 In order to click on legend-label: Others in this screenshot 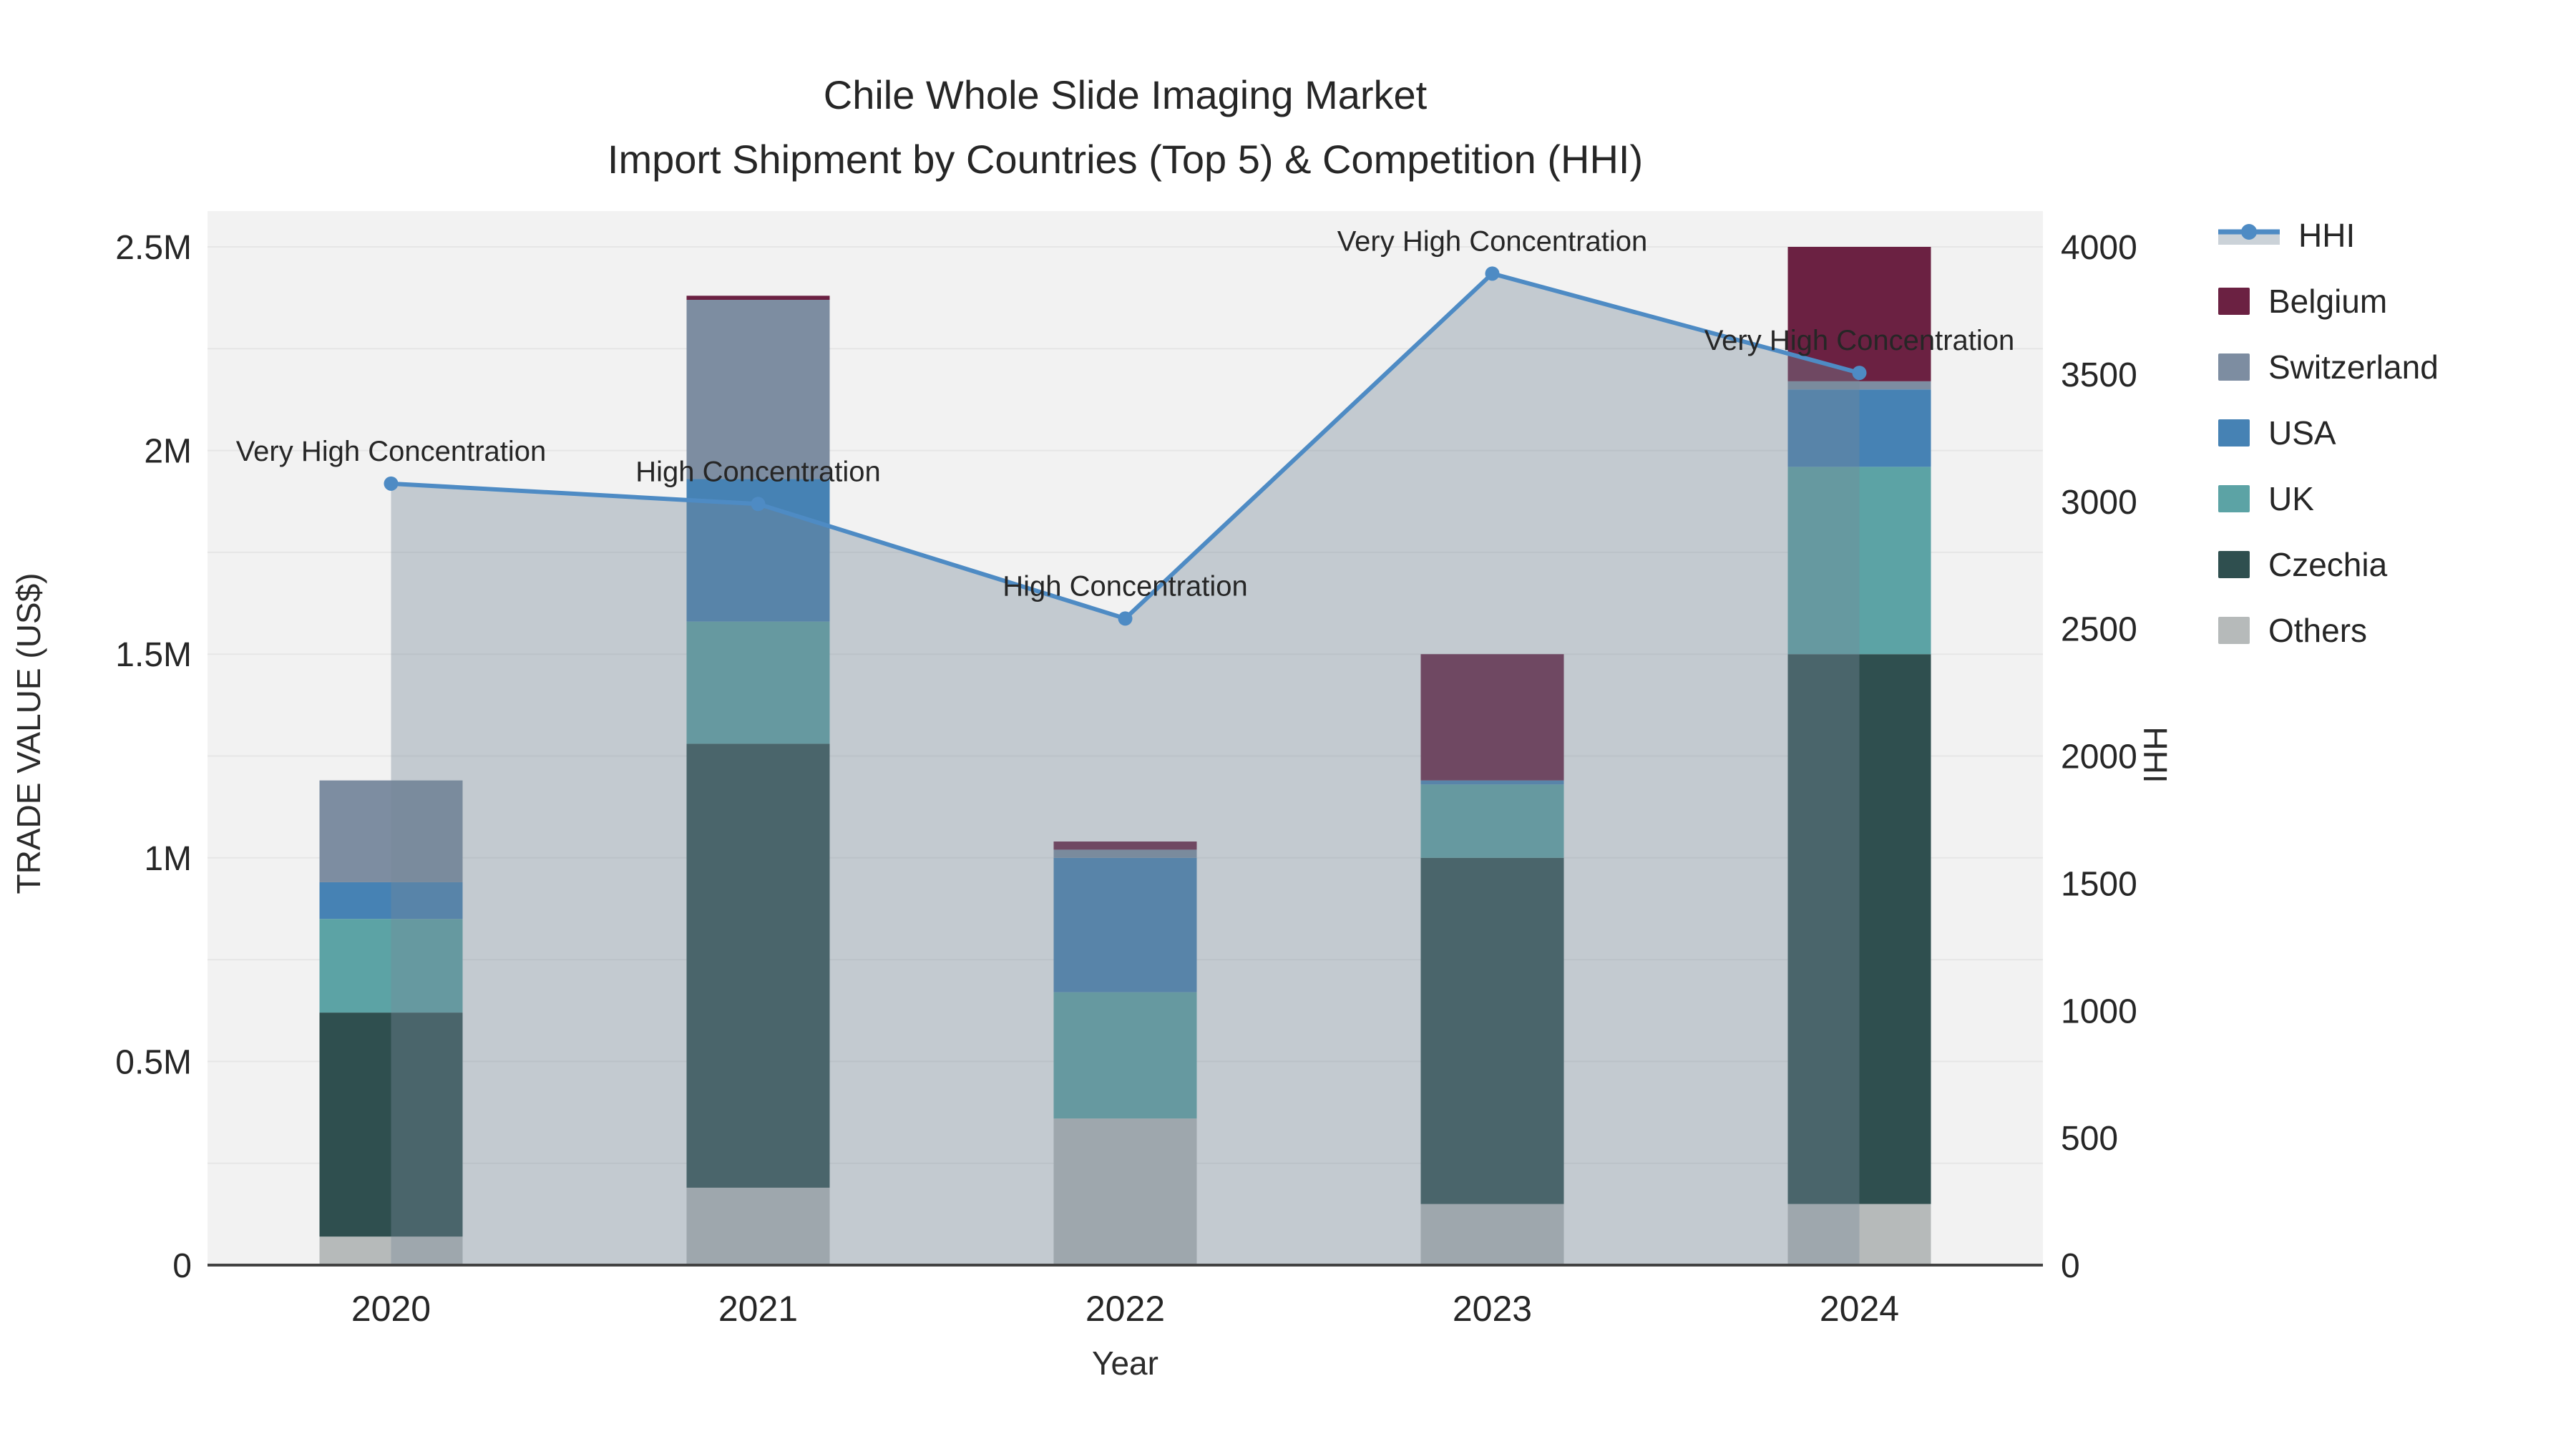, I will do `click(2318, 630)`.